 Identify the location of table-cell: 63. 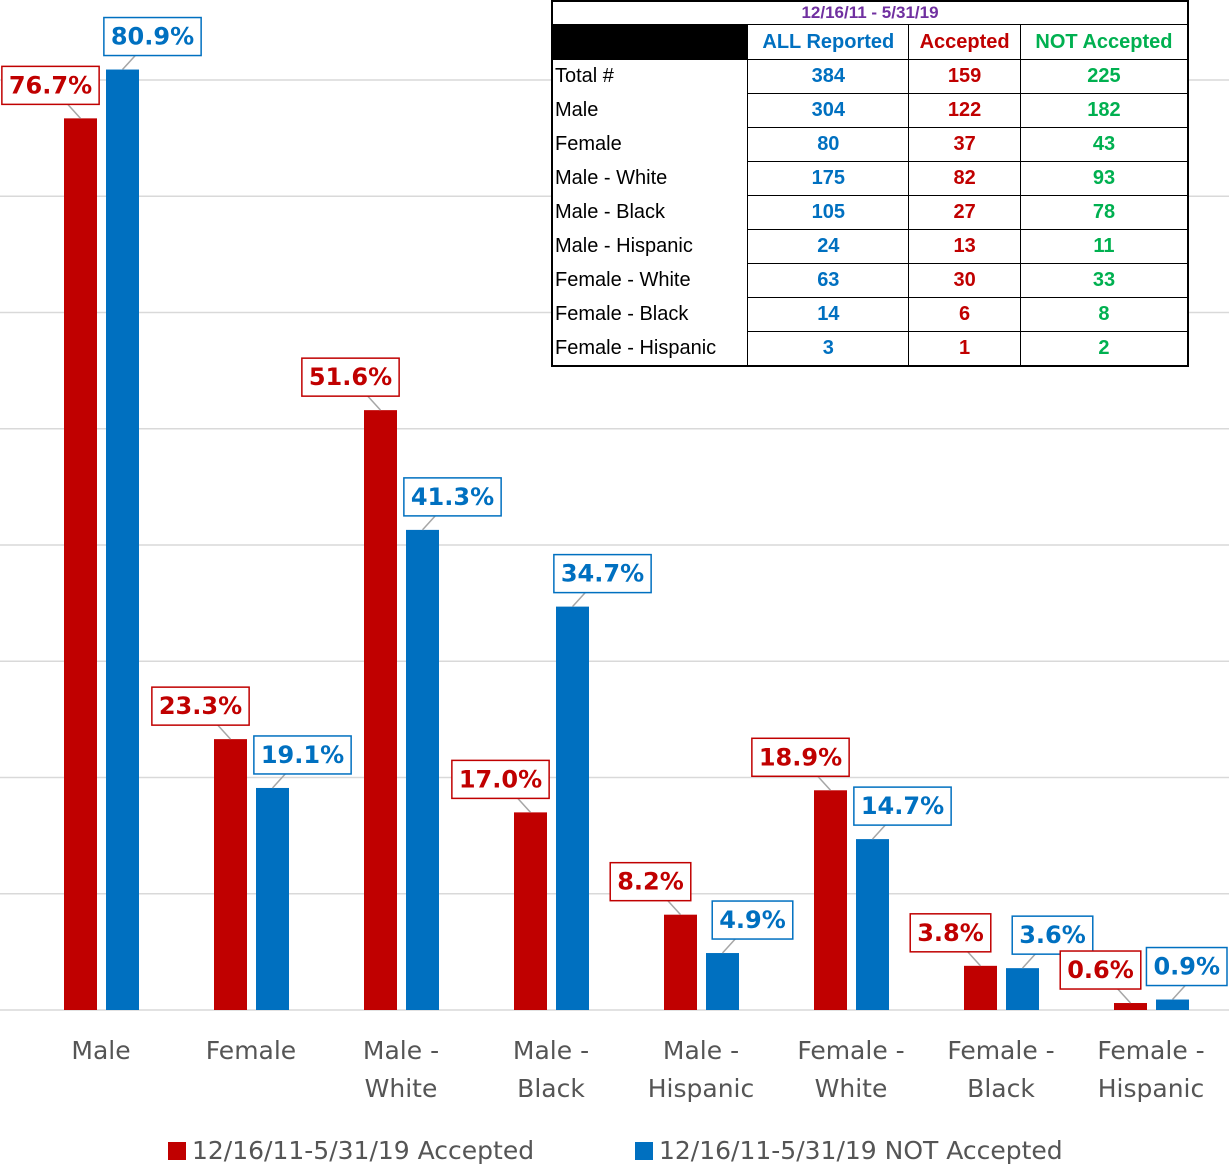
(828, 280).